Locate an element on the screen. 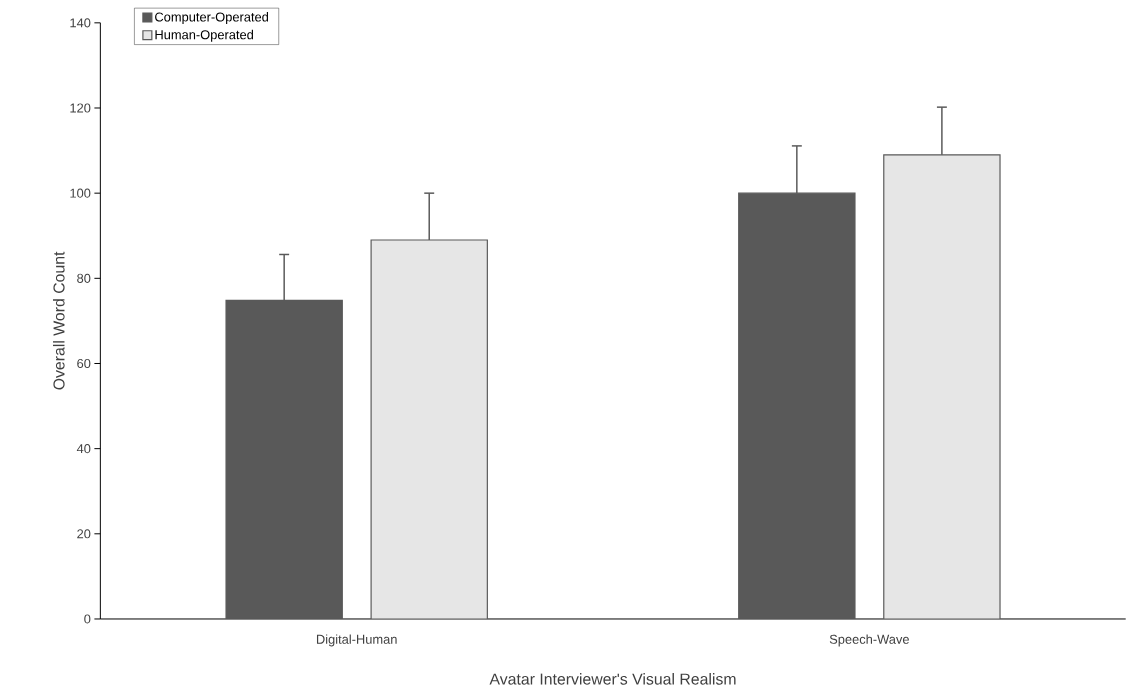 This screenshot has width=1129, height=699. y-tick-label: 20 is located at coordinates (84, 534).